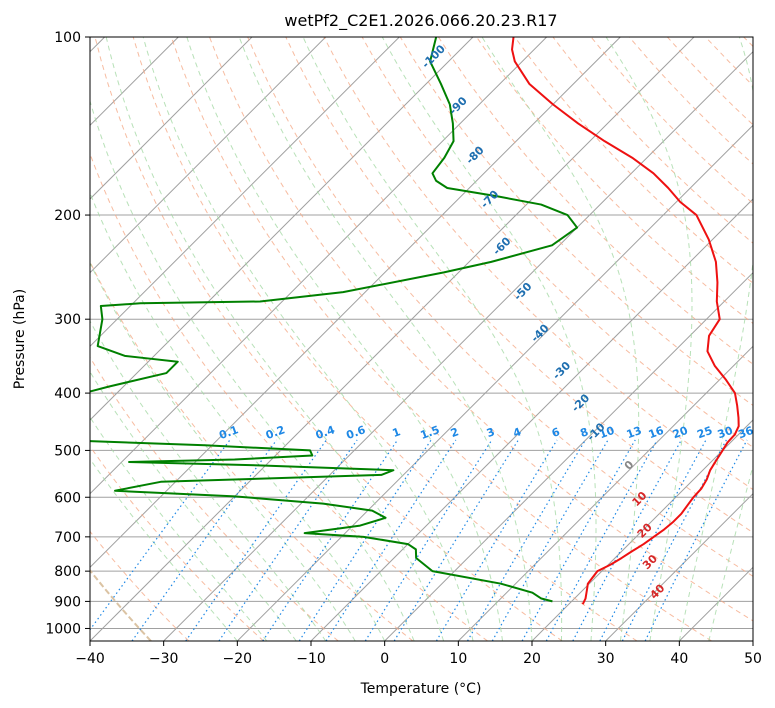 The width and height of the screenshot is (775, 708). What do you see at coordinates (311, 659) in the screenshot?
I see `x-tick-label: −10` at bounding box center [311, 659].